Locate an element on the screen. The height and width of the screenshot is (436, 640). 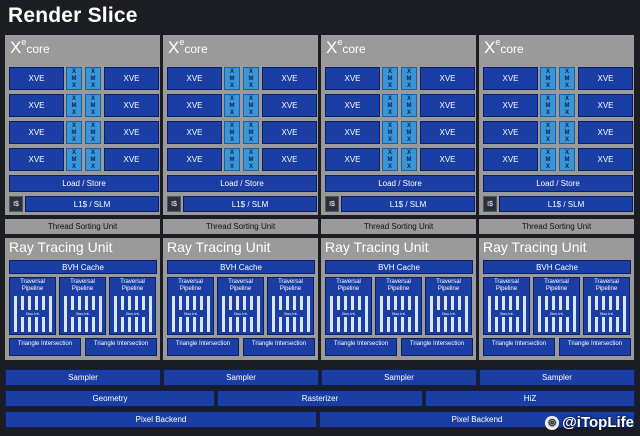
l1-slm-block: L1$ / SLM is located at coordinates (566, 204).